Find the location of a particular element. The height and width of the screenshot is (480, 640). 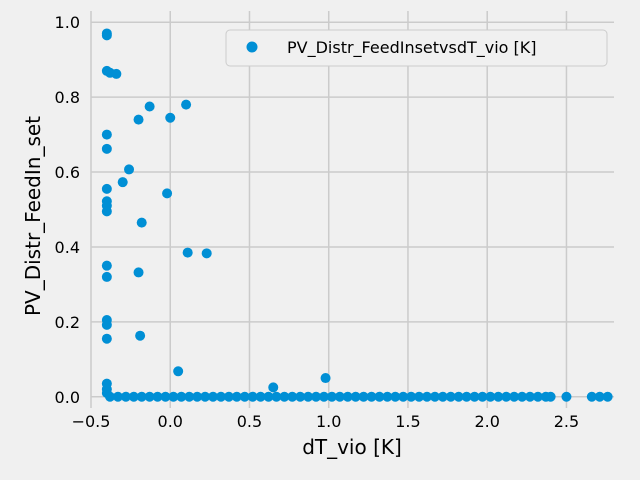

y-tick-label: 1.0 is located at coordinates (67, 22).